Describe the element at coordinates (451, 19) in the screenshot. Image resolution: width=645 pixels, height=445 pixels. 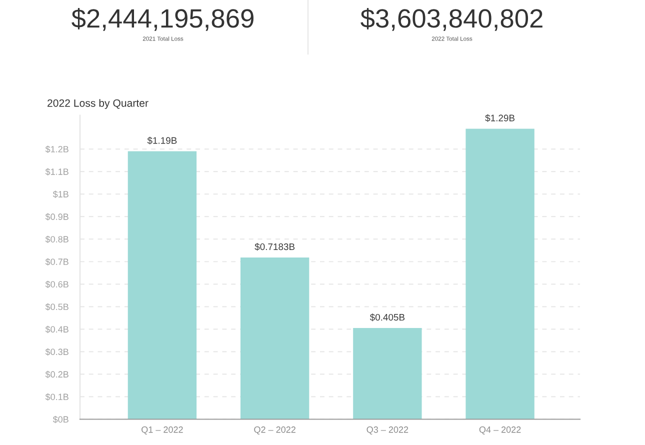
I see `text: $3,603,840,802` at that location.